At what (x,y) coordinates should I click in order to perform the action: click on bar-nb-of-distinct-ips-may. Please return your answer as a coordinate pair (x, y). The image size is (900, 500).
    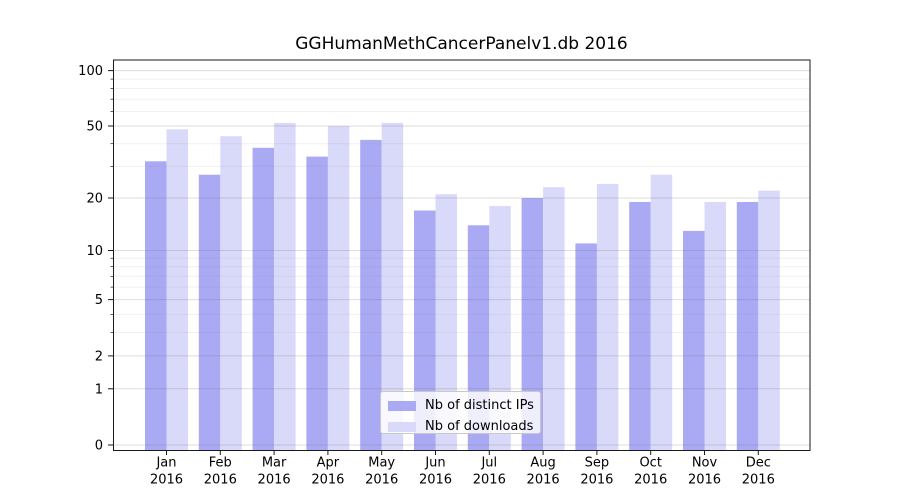
    Looking at the image, I should click on (371, 295).